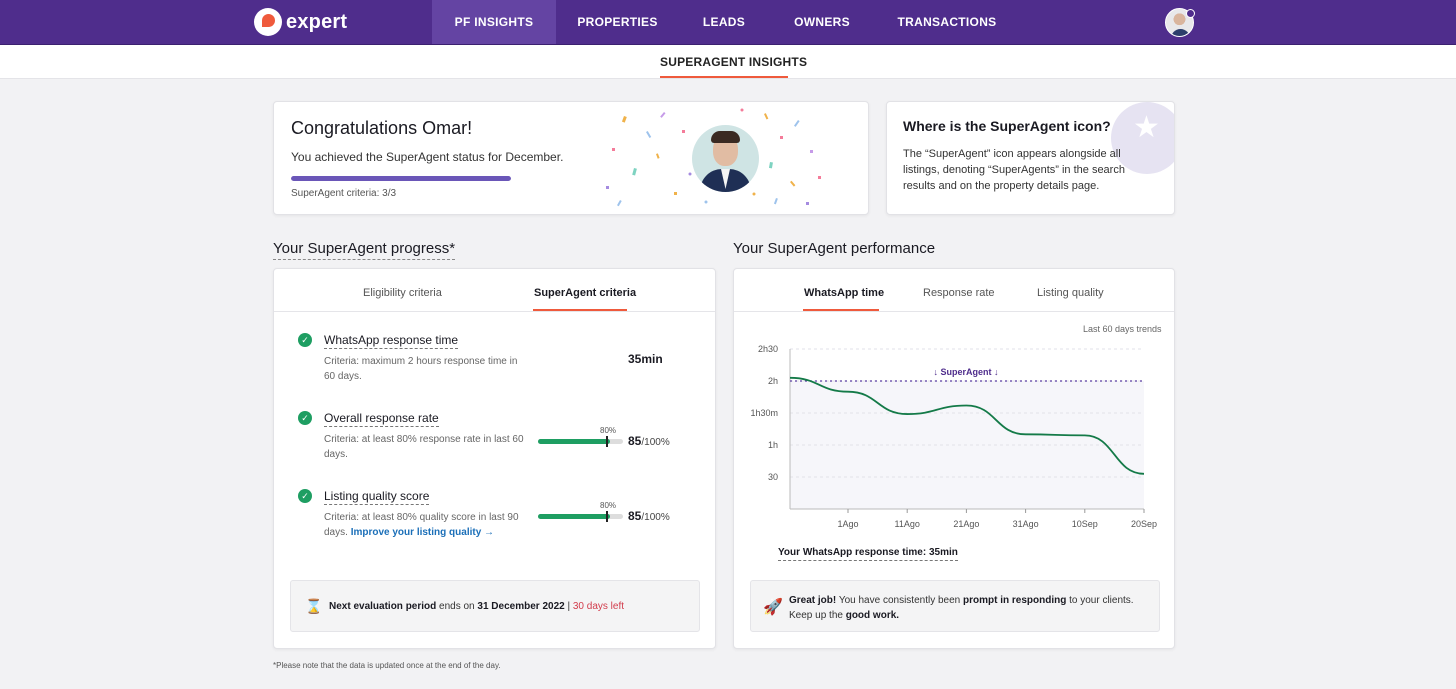 The height and width of the screenshot is (689, 1456). Describe the element at coordinates (317, 21) in the screenshot. I see `logo-text: expert` at that location.